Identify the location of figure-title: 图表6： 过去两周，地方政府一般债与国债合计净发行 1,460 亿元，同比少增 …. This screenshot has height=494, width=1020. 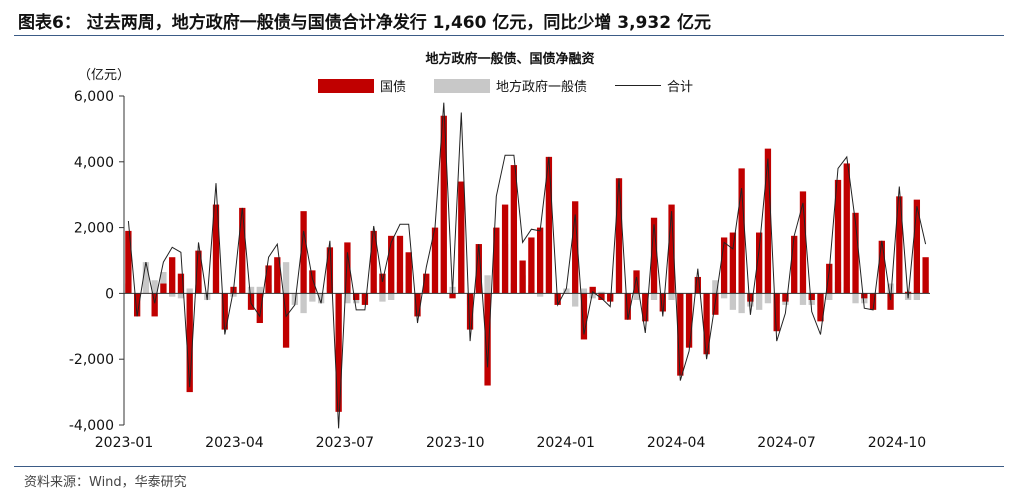
(364, 23).